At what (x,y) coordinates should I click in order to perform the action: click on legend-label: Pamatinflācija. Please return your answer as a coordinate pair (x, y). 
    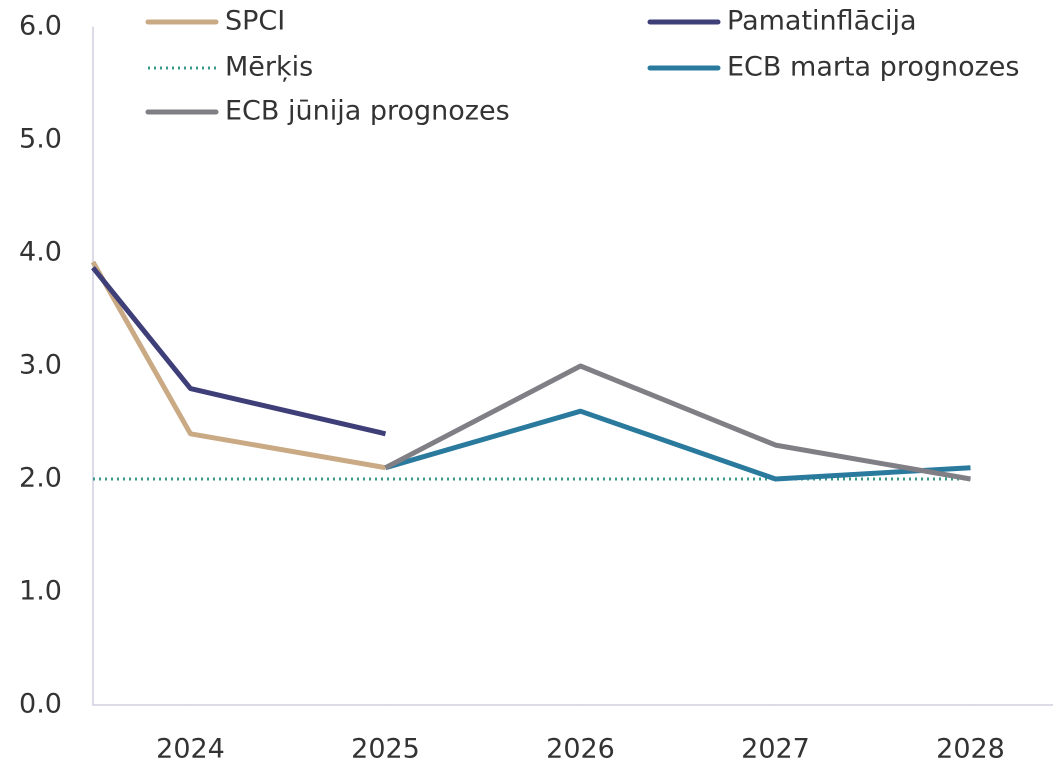
    Looking at the image, I should click on (822, 21).